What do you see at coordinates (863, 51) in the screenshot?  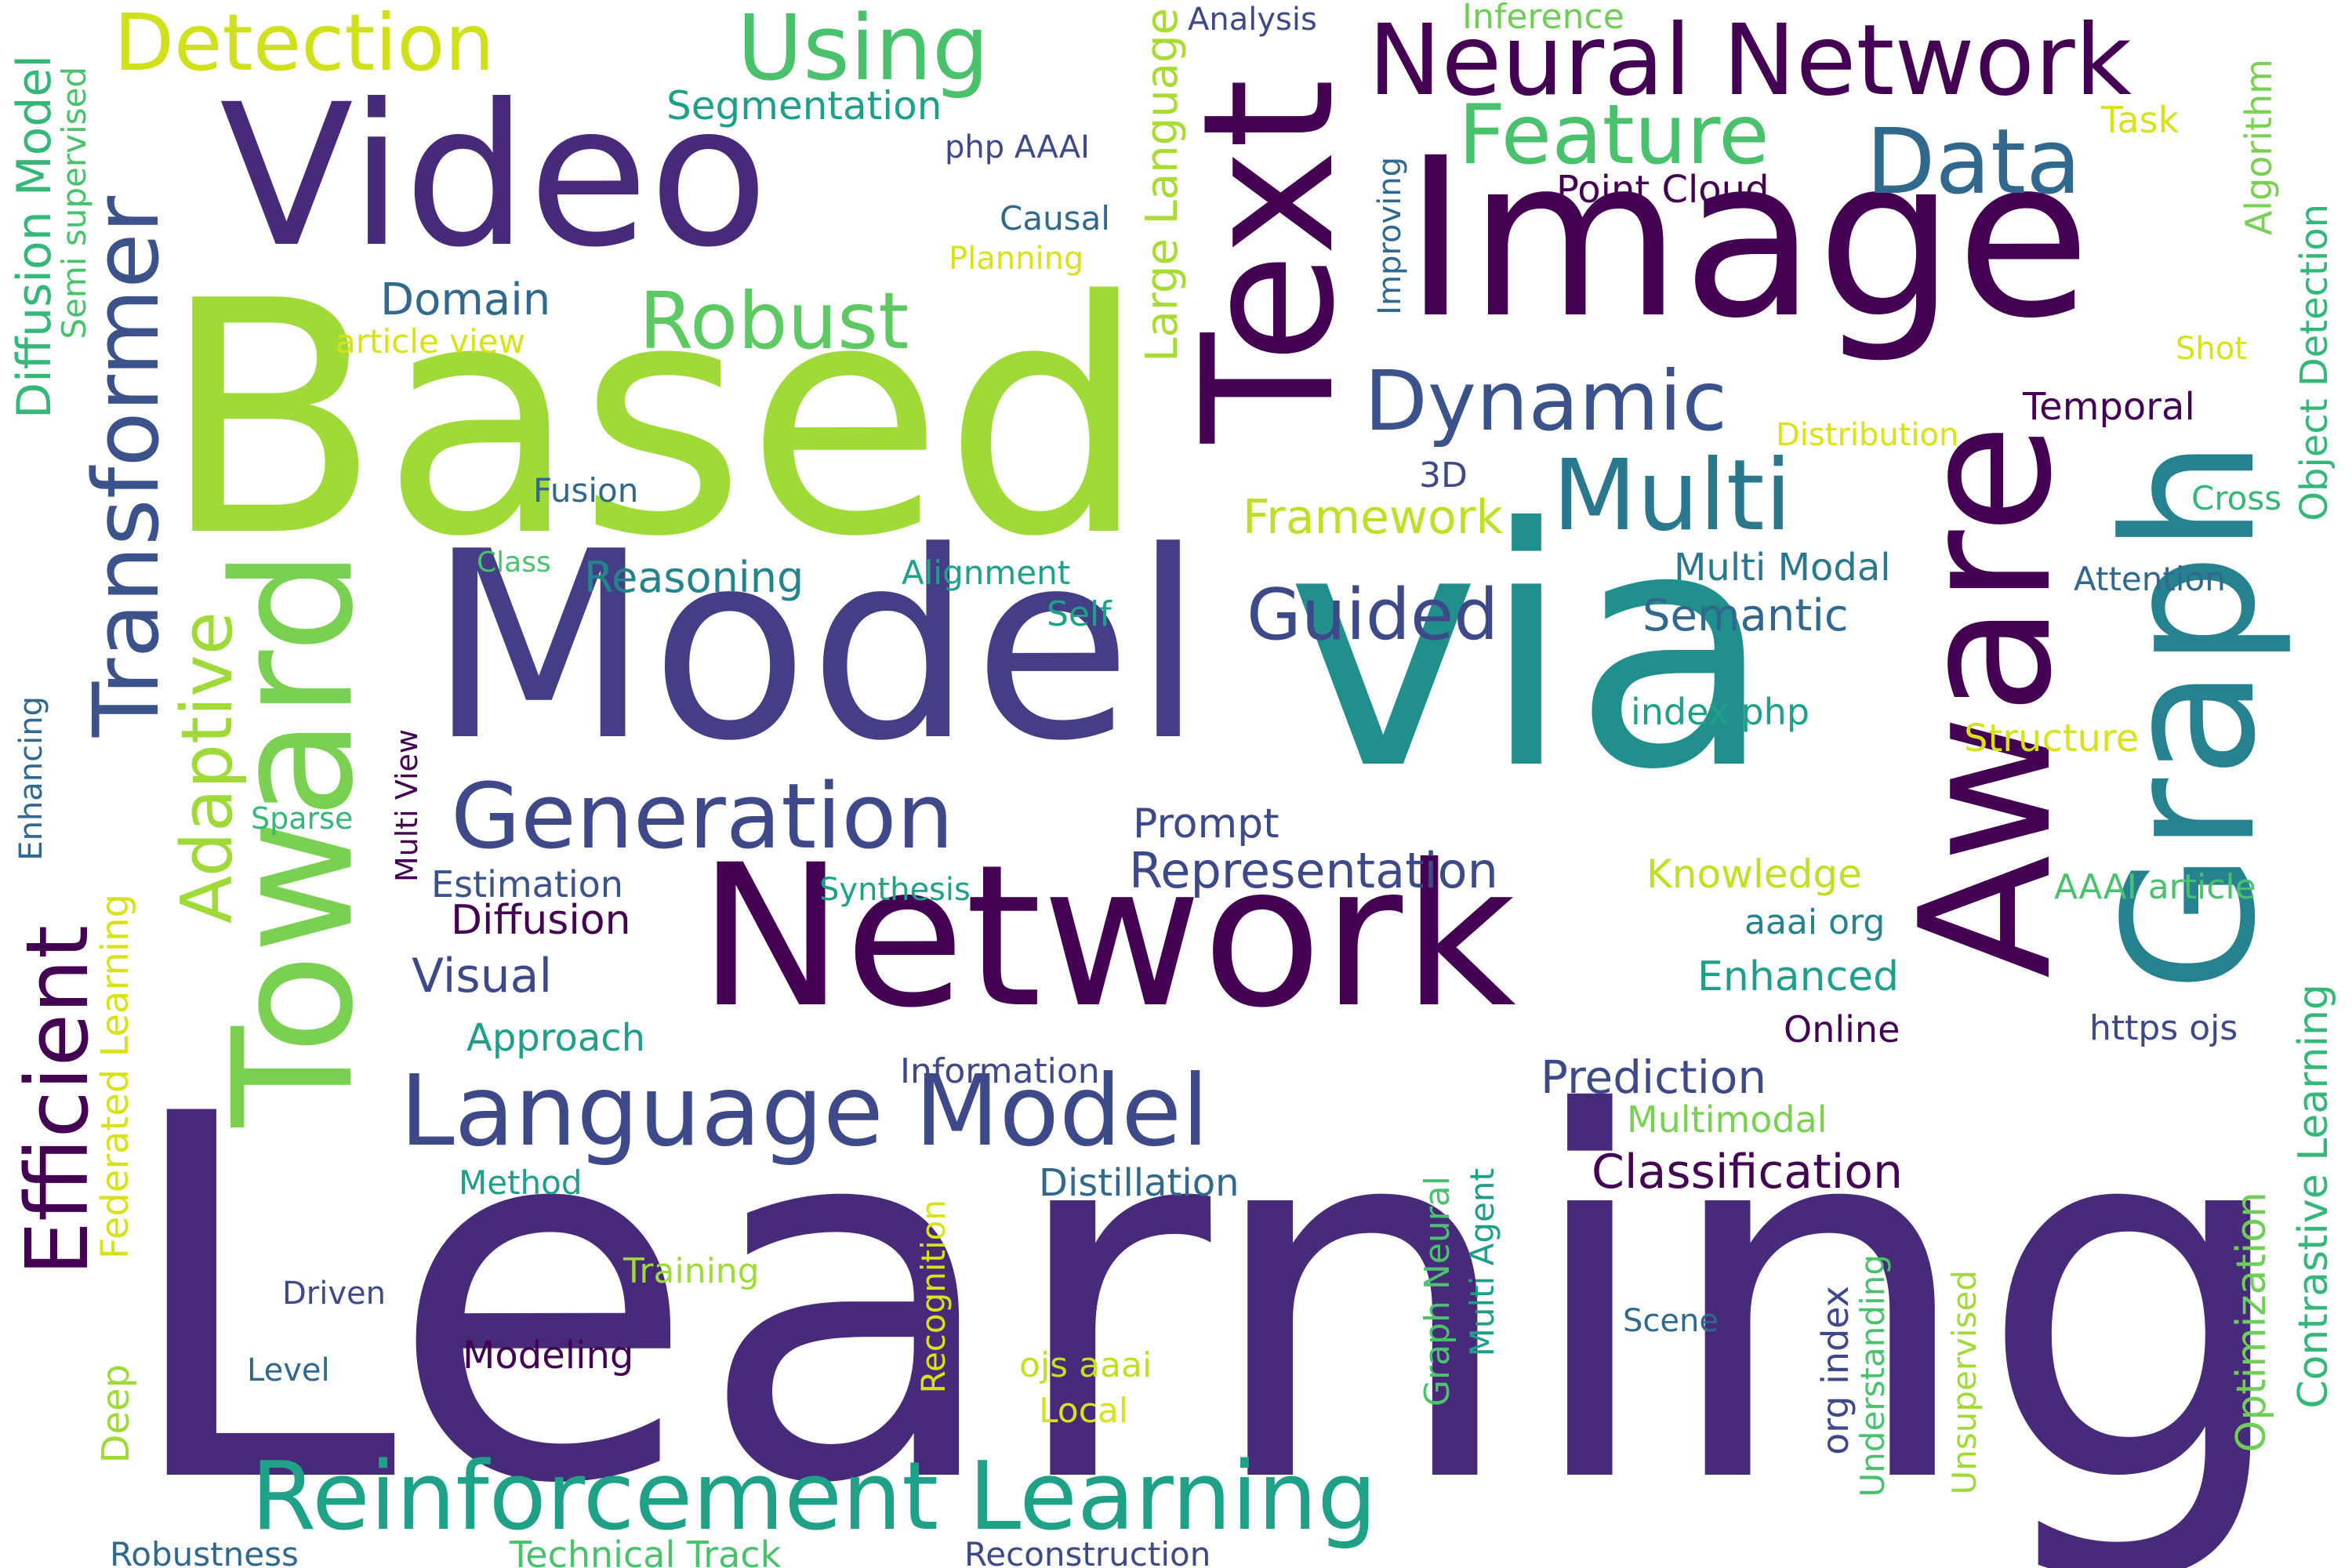 I see `word-using: Using` at bounding box center [863, 51].